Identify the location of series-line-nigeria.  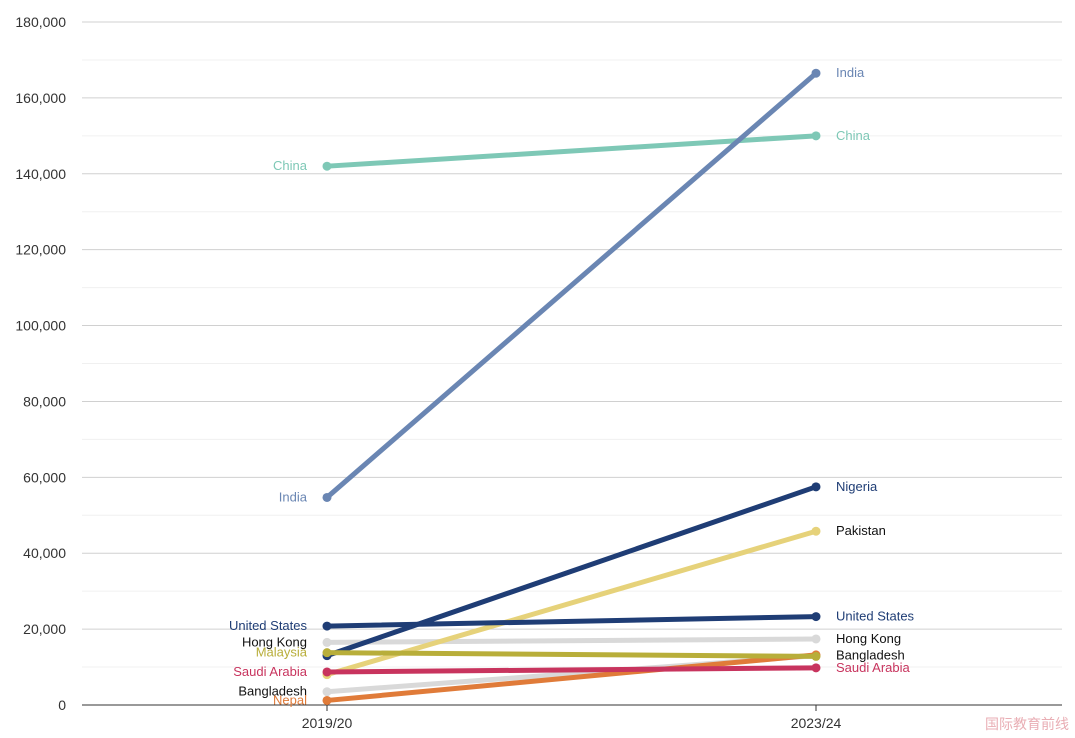
(571, 571).